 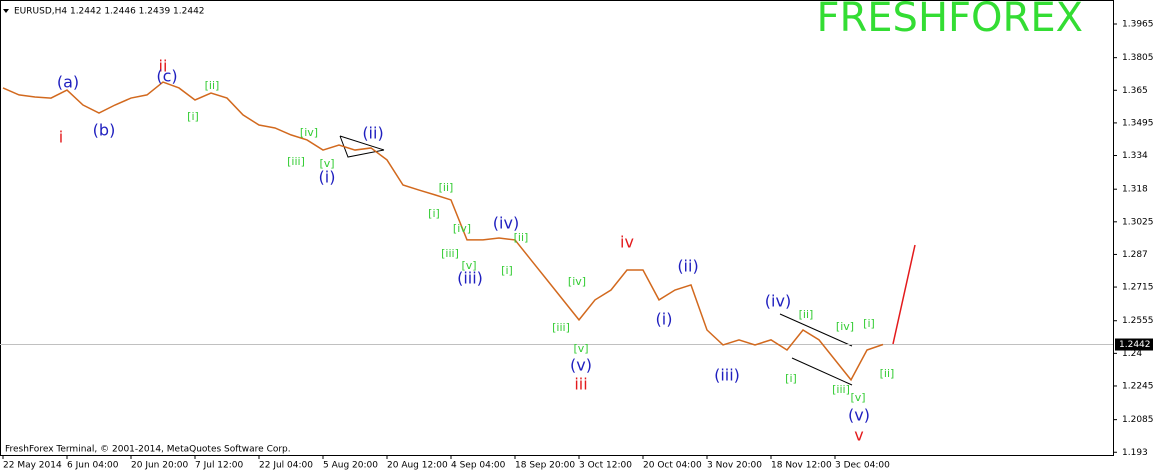 I want to click on y-tick-label: 1.2715, so click(x=1138, y=288).